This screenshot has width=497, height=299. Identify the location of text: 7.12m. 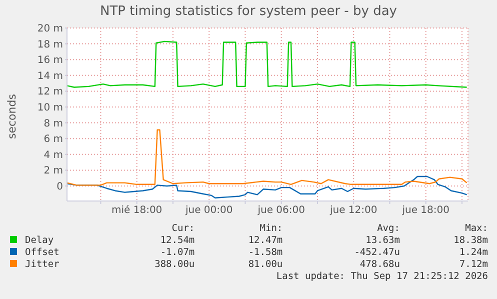
(473, 265).